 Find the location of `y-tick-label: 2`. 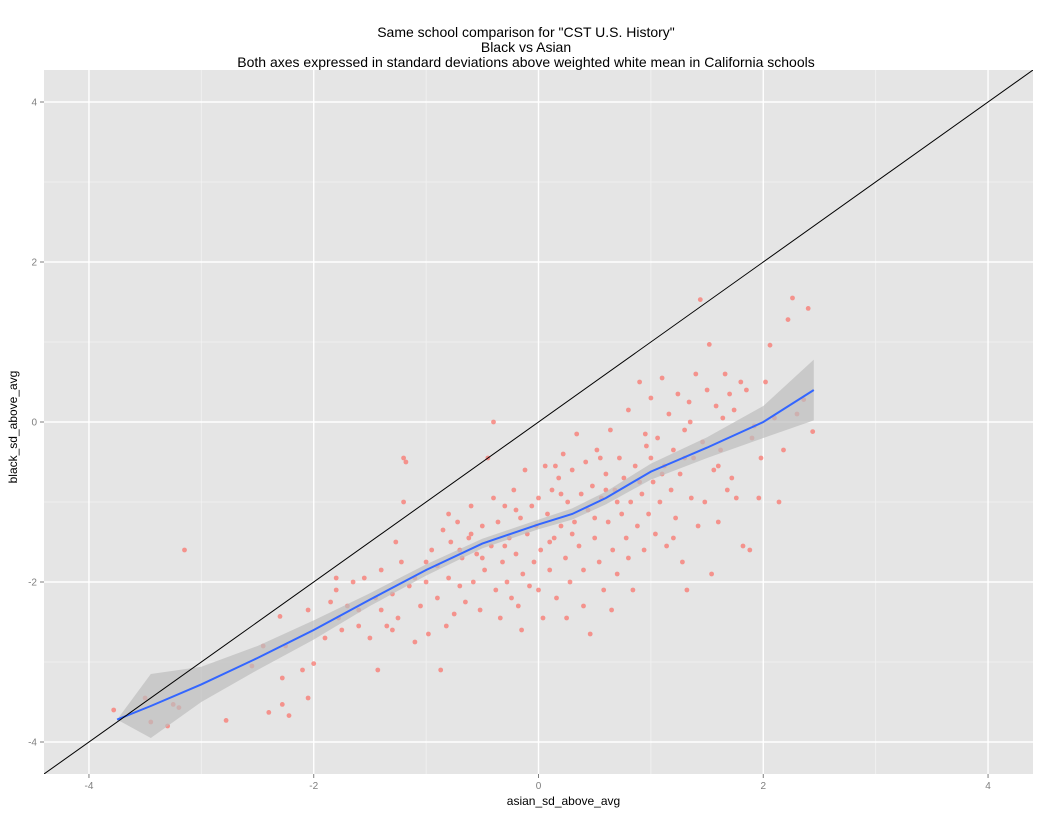

y-tick-label: 2 is located at coordinates (34, 263).